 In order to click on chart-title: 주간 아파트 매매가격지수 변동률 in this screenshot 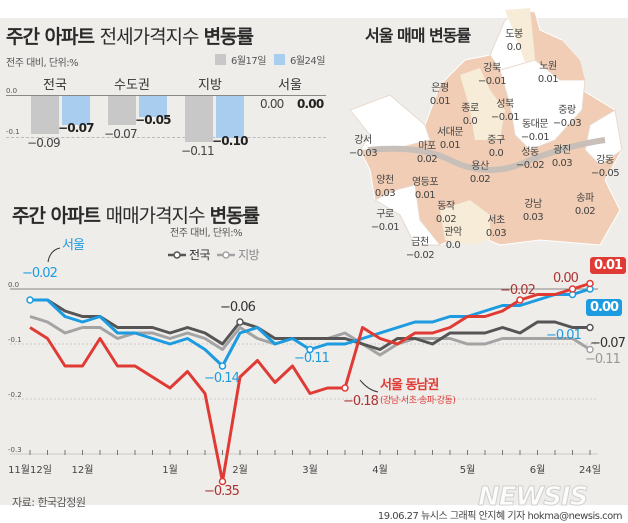, I will do `click(136, 216)`.